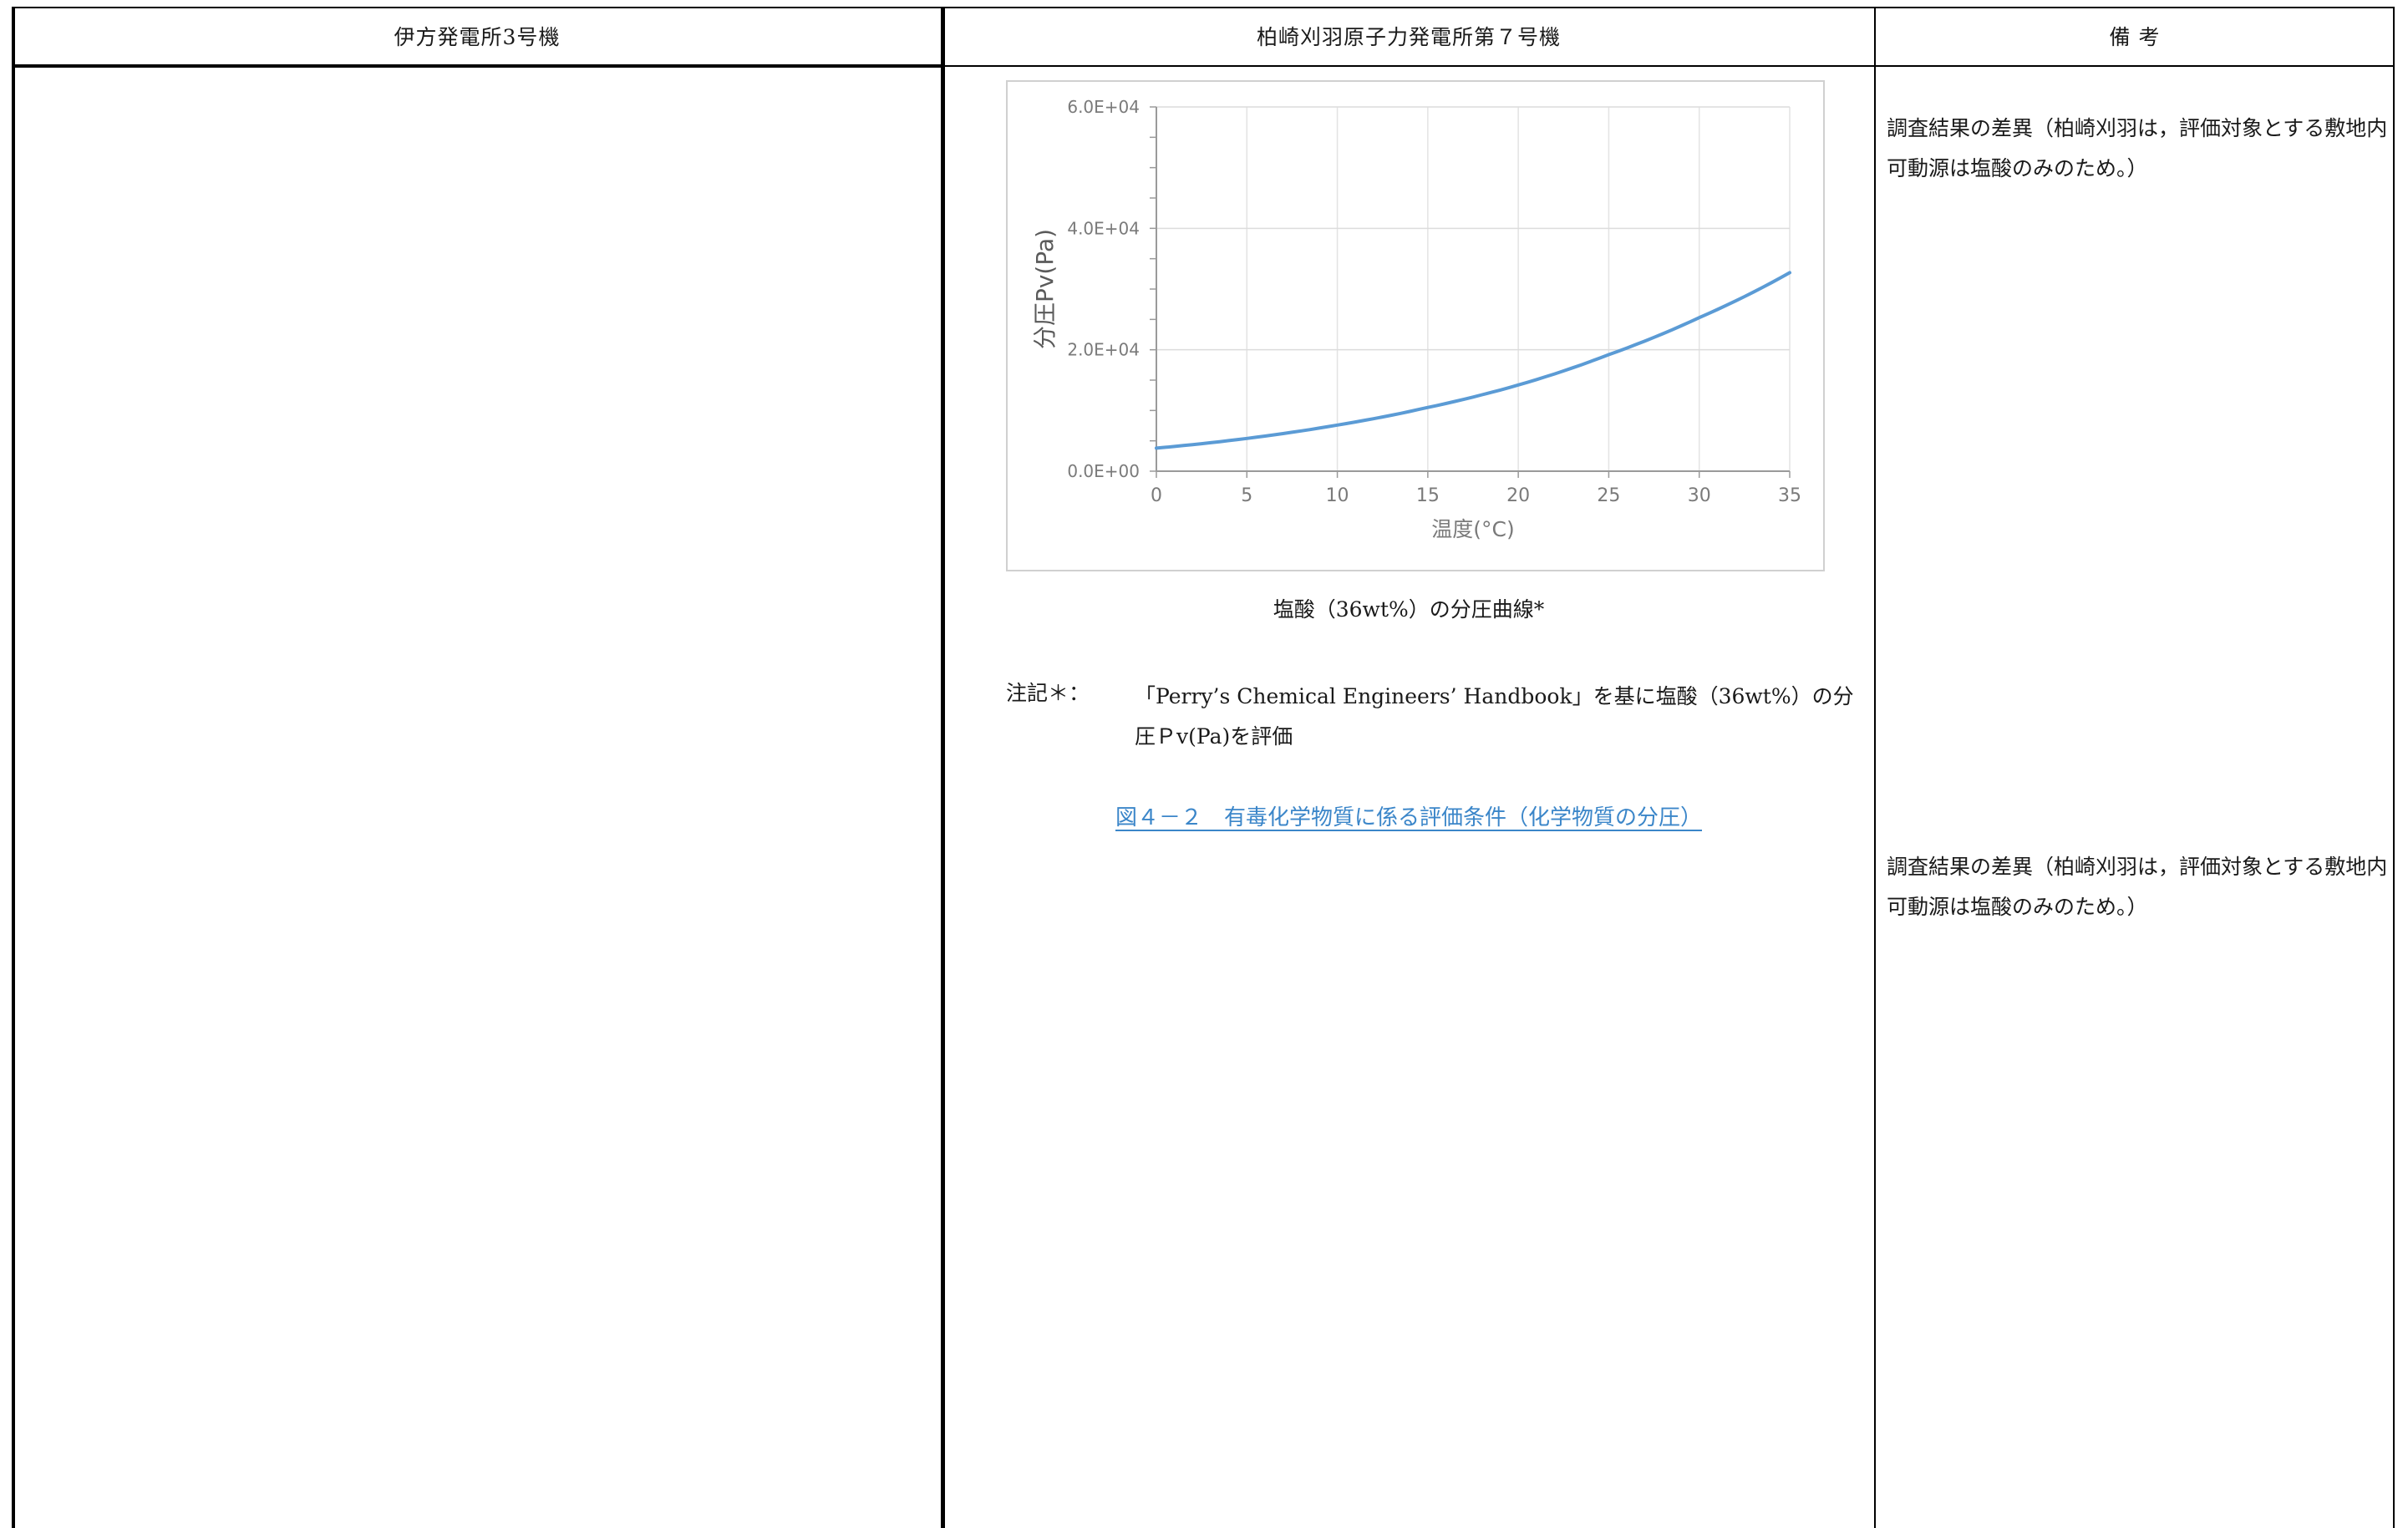 Image resolution: width=2408 pixels, height=1528 pixels. I want to click on remark-1: 調査結果の差異（柏崎刈羽は，評価対象とする敷地内可動源は塩酸のみのため。）, so click(2138, 148).